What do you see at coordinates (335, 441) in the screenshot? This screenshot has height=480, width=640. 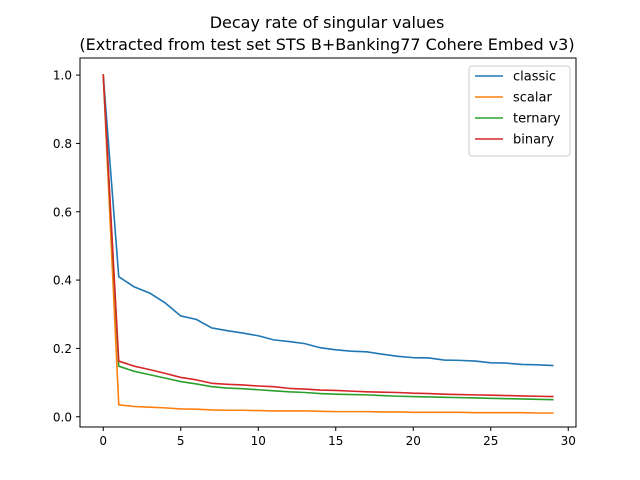 I see `x-tick-label: 15` at bounding box center [335, 441].